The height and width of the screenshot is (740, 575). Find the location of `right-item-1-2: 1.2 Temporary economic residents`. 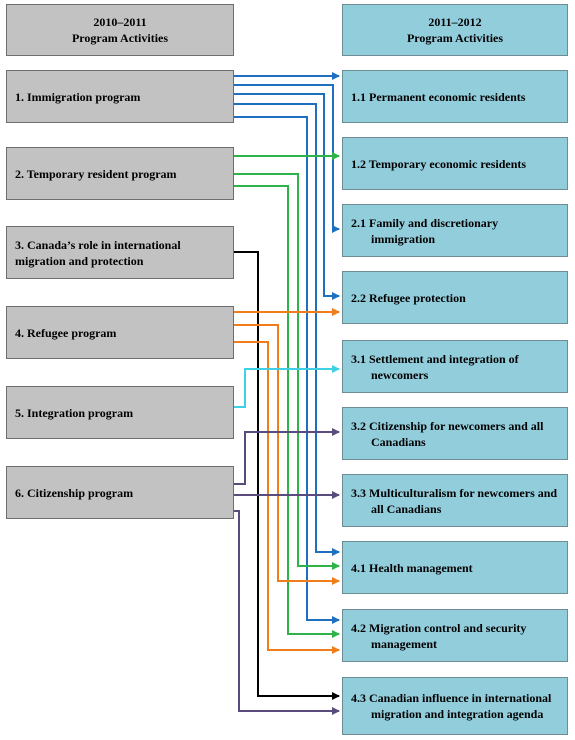

right-item-1-2: 1.2 Temporary economic residents is located at coordinates (455, 163).